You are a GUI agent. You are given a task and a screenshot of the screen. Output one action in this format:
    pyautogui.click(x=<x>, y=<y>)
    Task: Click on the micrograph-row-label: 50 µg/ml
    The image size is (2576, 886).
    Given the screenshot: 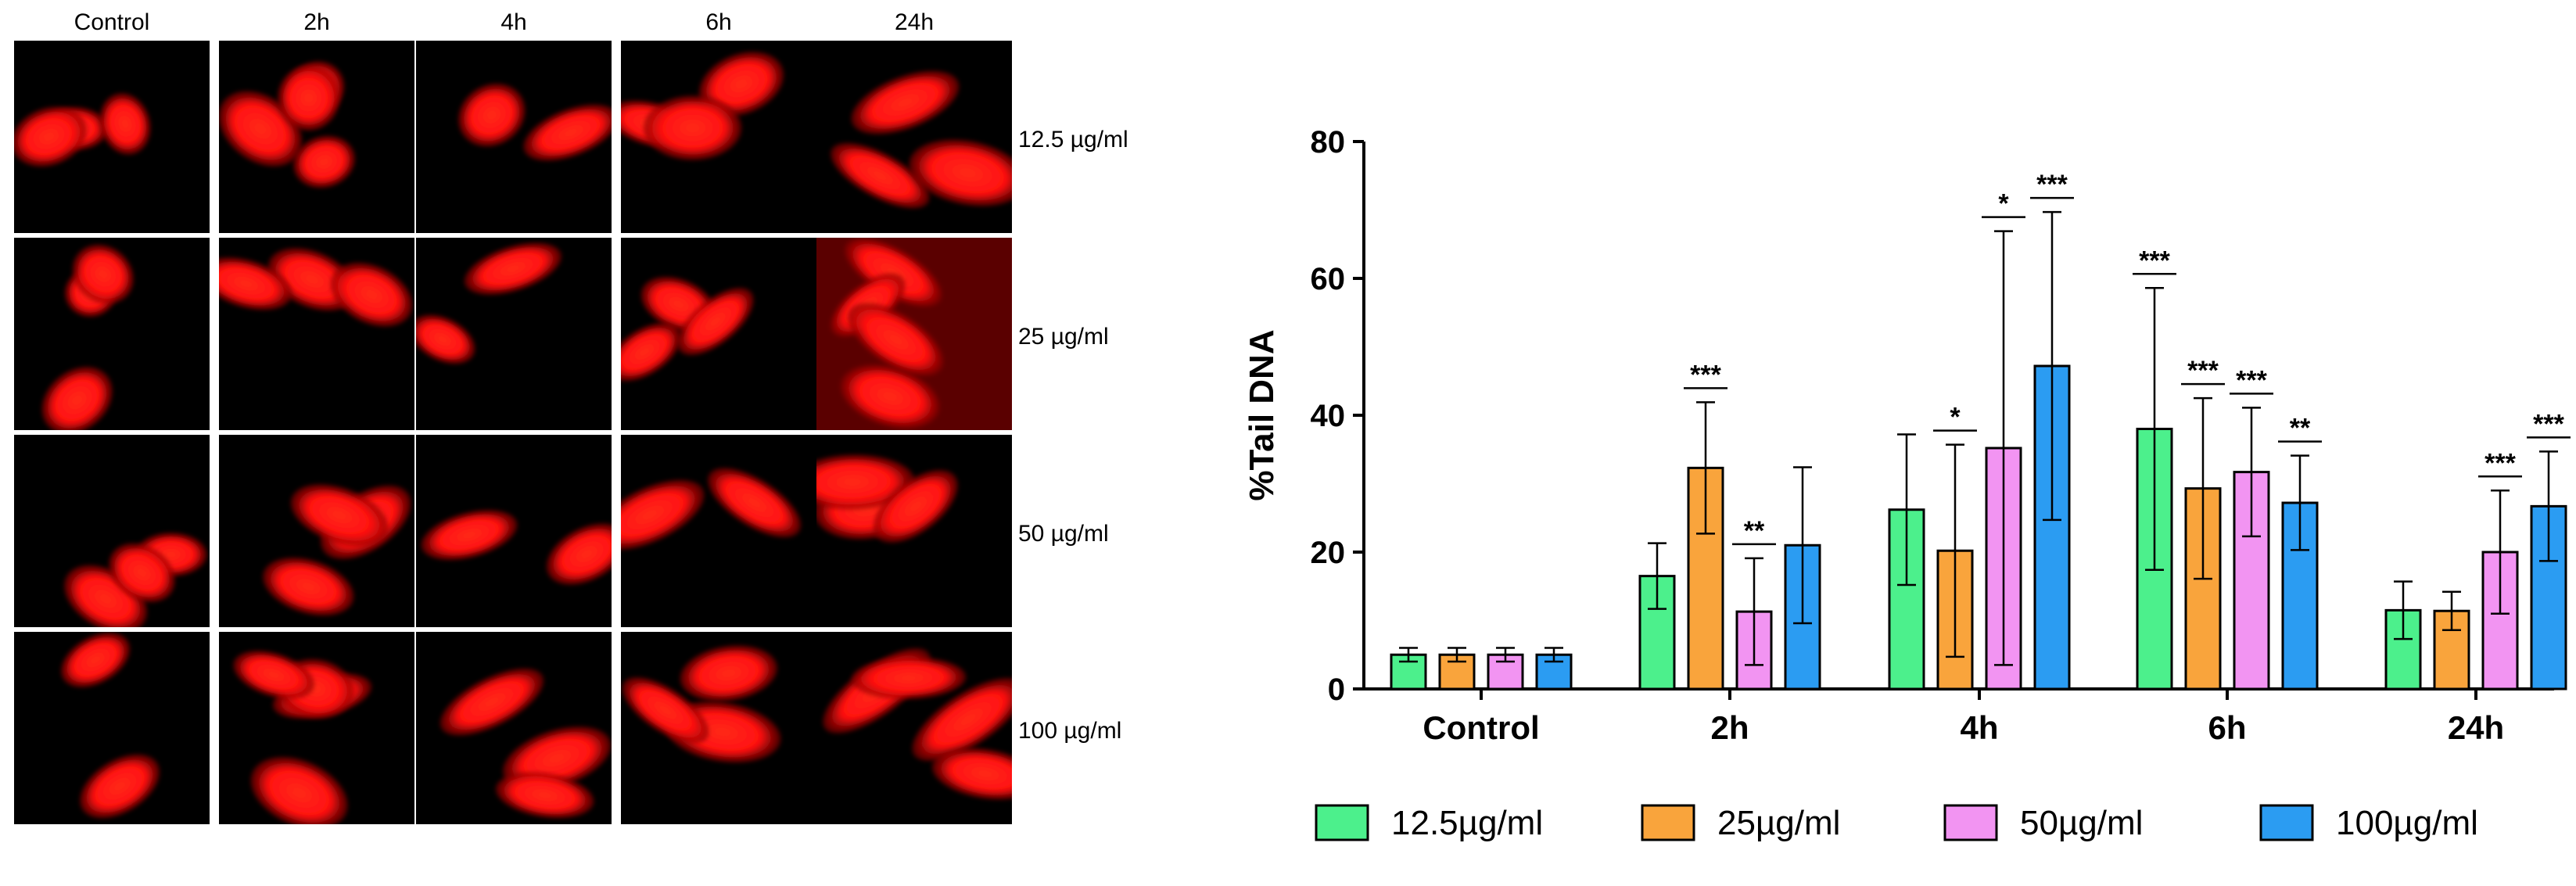 What is the action you would take?
    pyautogui.click(x=1063, y=534)
    